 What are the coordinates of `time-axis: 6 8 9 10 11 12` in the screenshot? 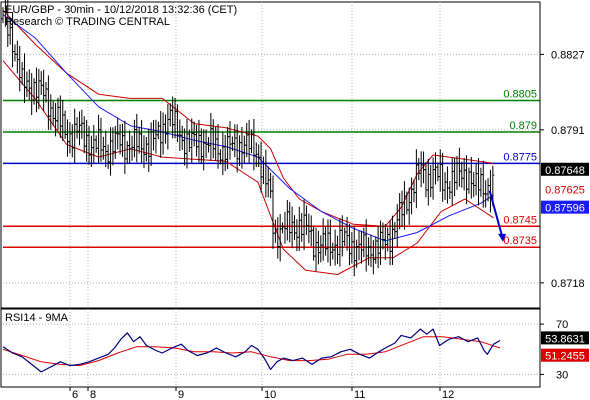 It's located at (261, 393).